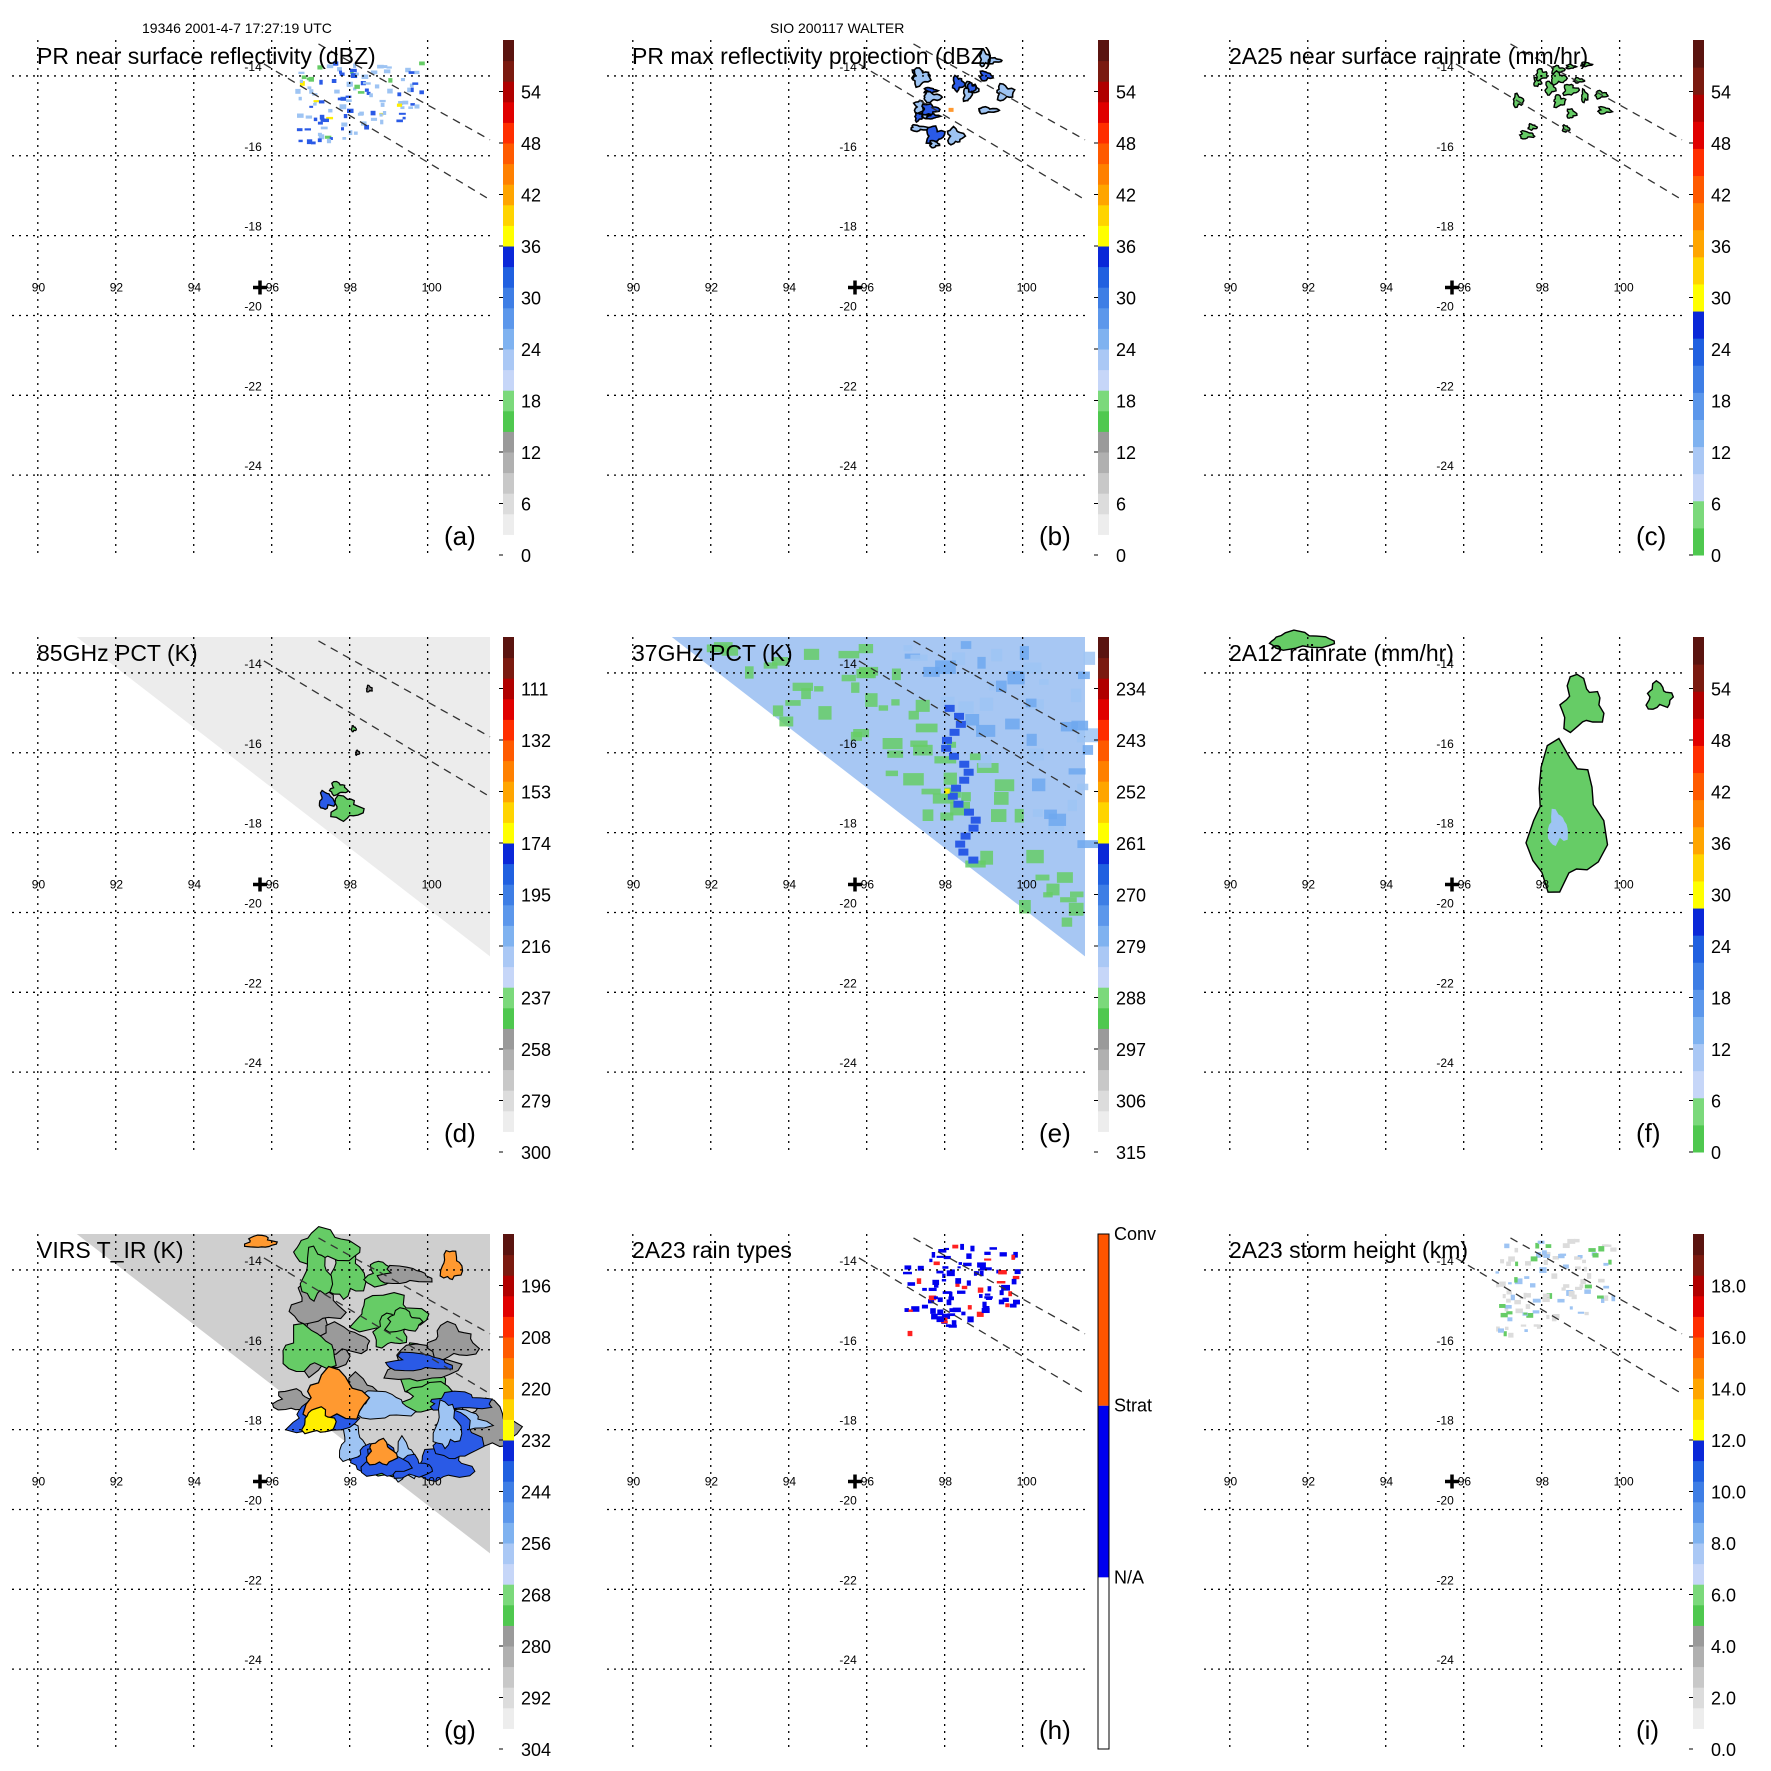  Describe the element at coordinates (1115, 303) in the screenshot. I see `colorbar-b: 0 6 12 18 24 30 36 42 48 54` at that location.